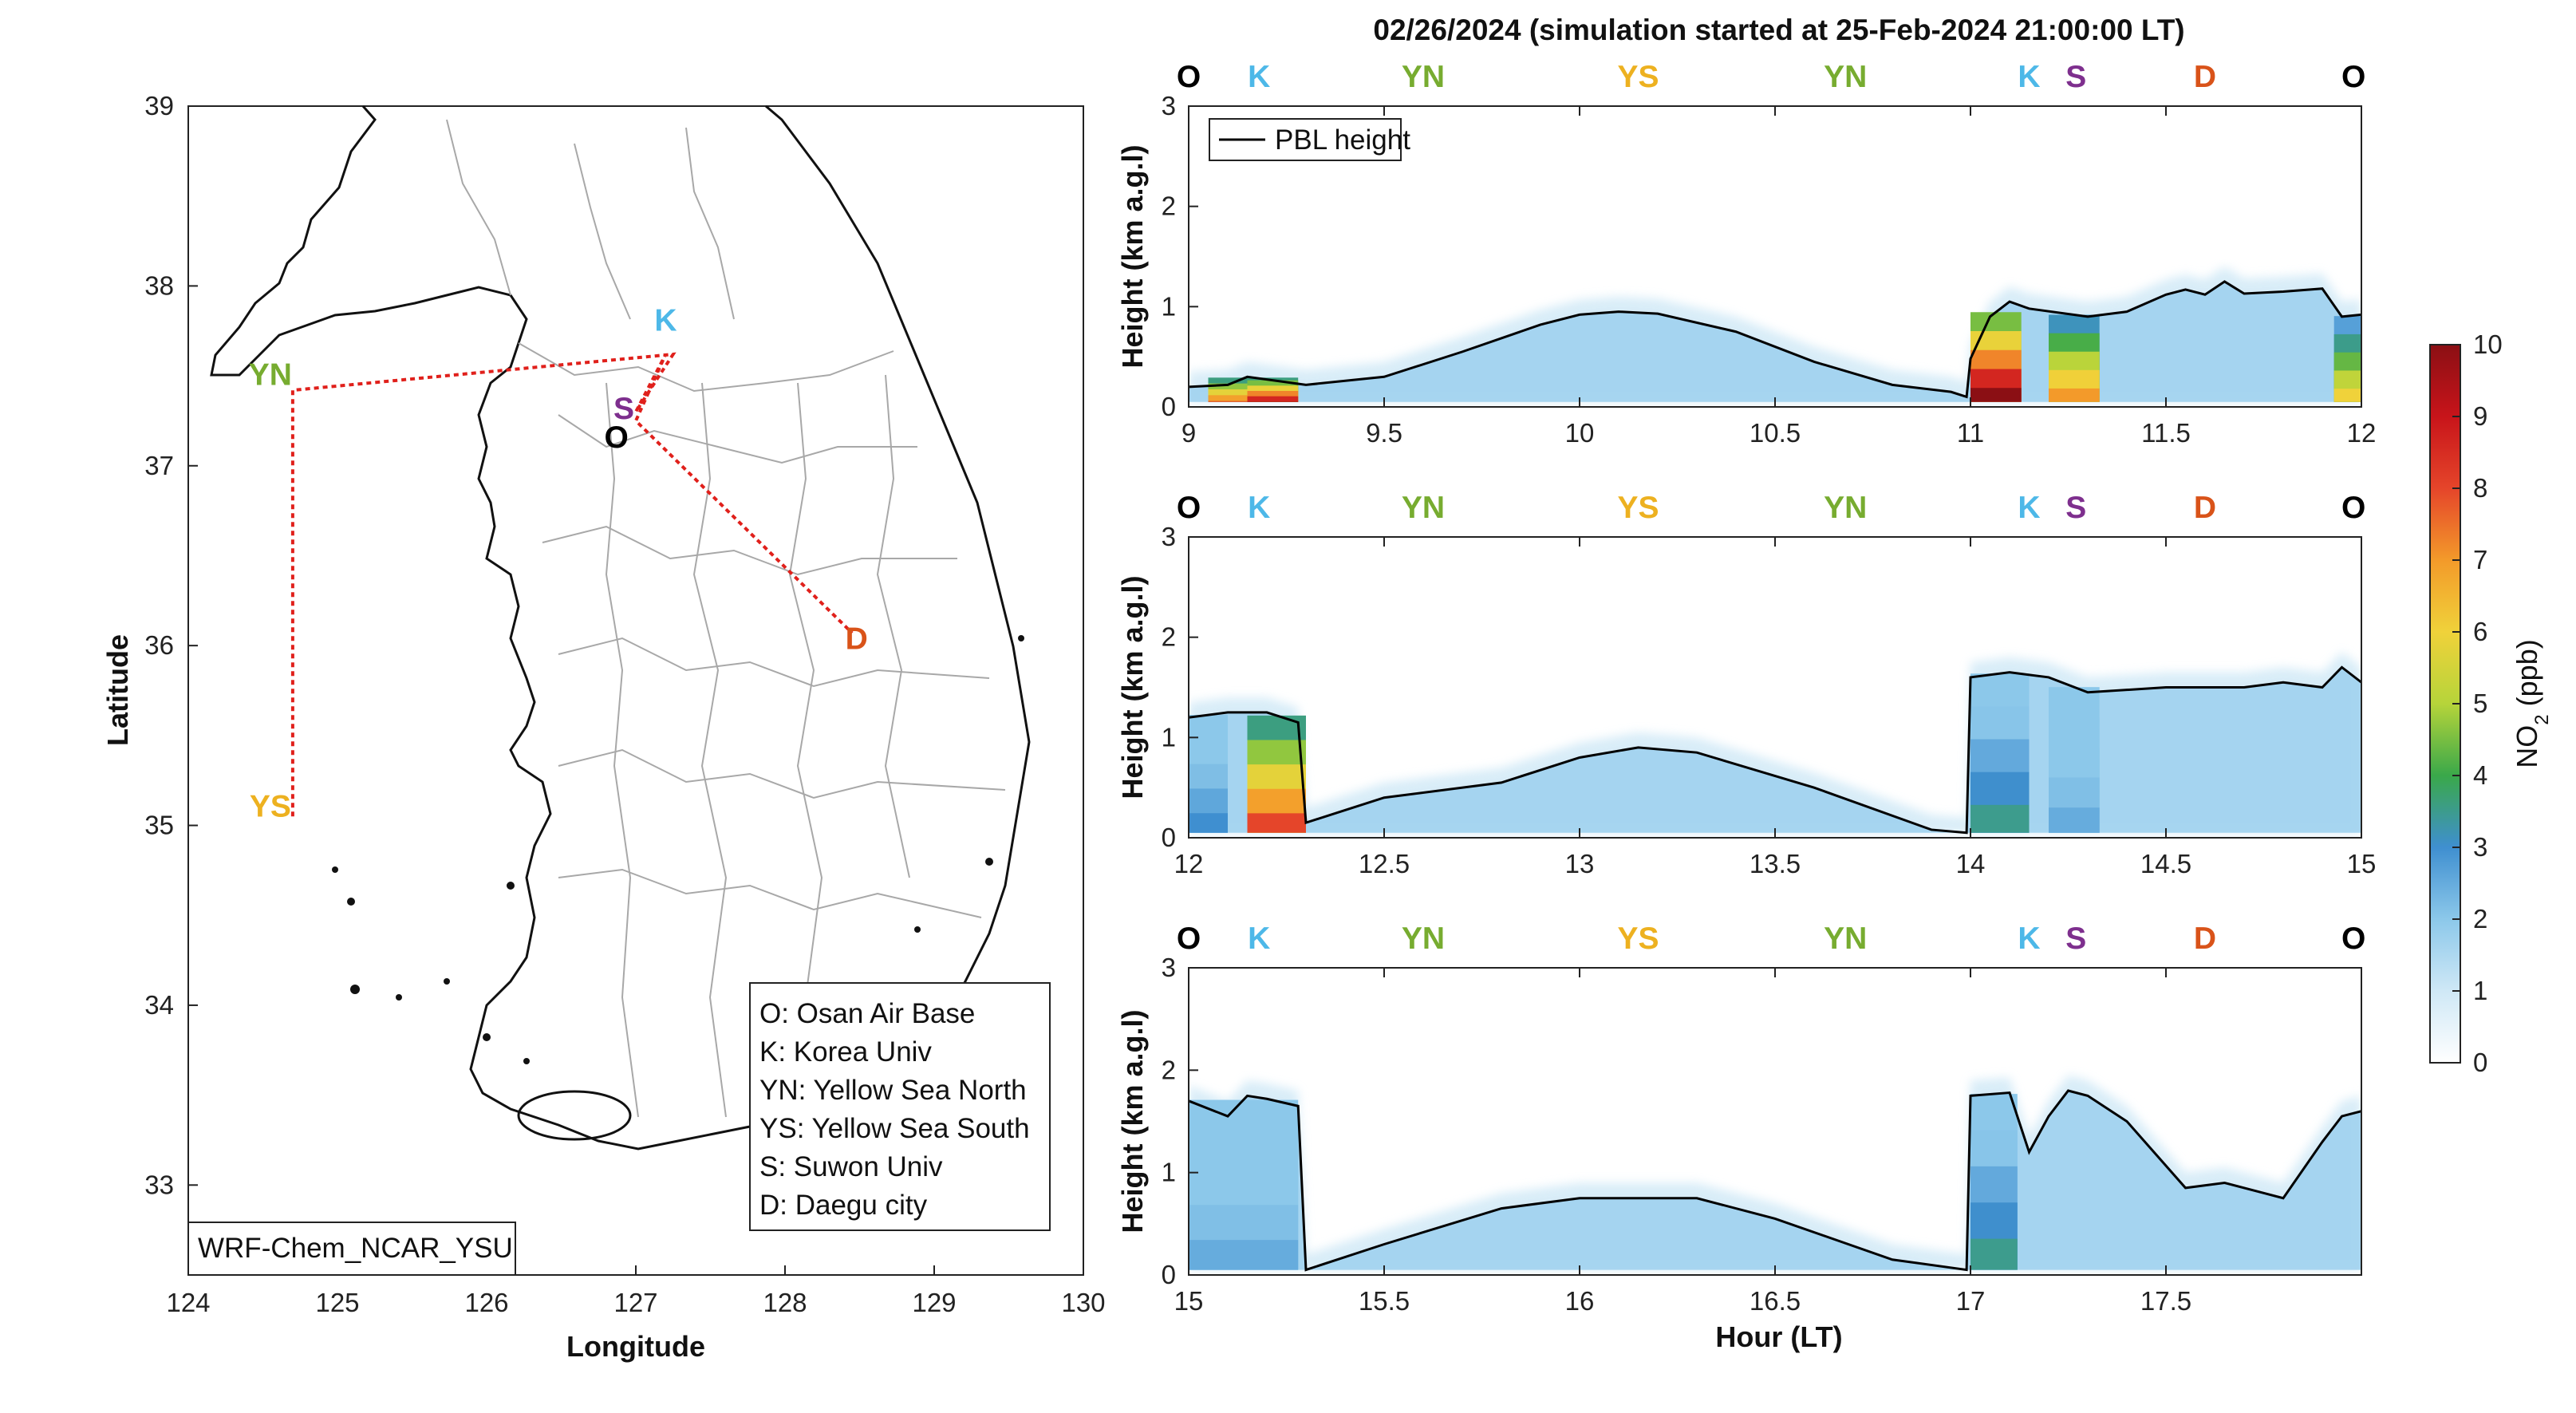 Image resolution: width=2576 pixels, height=1413 pixels. What do you see at coordinates (271, 374) in the screenshot?
I see `site-label-yn: YN` at bounding box center [271, 374].